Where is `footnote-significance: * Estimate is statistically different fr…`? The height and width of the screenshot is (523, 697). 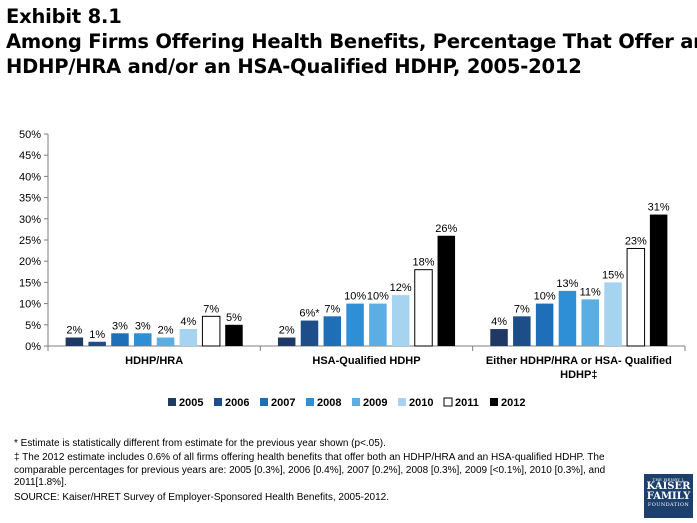 footnote-significance: * Estimate is statistically different fr… is located at coordinates (200, 443).